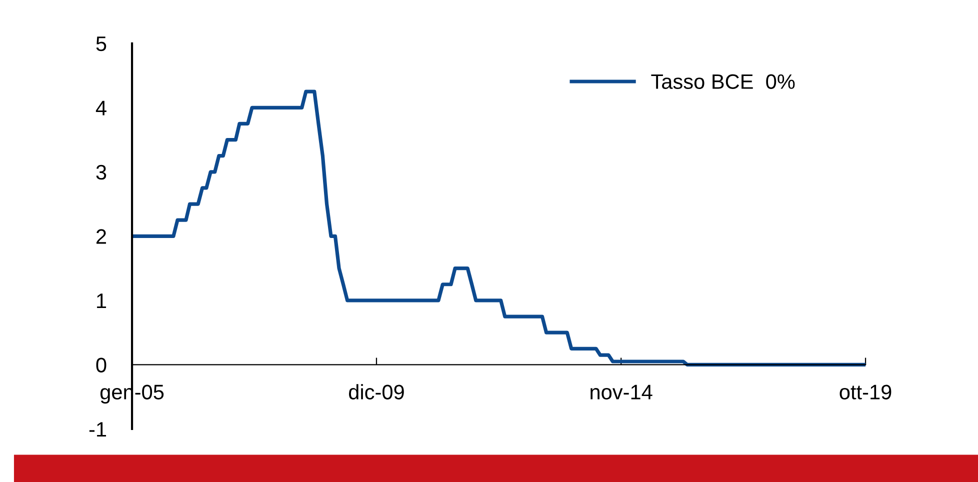  Describe the element at coordinates (101, 108) in the screenshot. I see `y-tick-label: 4` at that location.